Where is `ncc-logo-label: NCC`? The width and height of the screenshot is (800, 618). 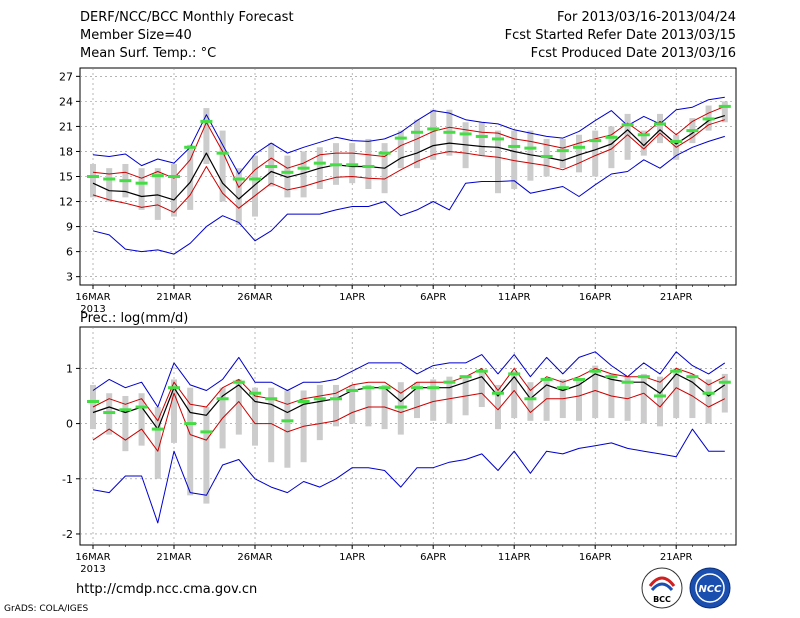 ncc-logo-label: NCC is located at coordinates (710, 589).